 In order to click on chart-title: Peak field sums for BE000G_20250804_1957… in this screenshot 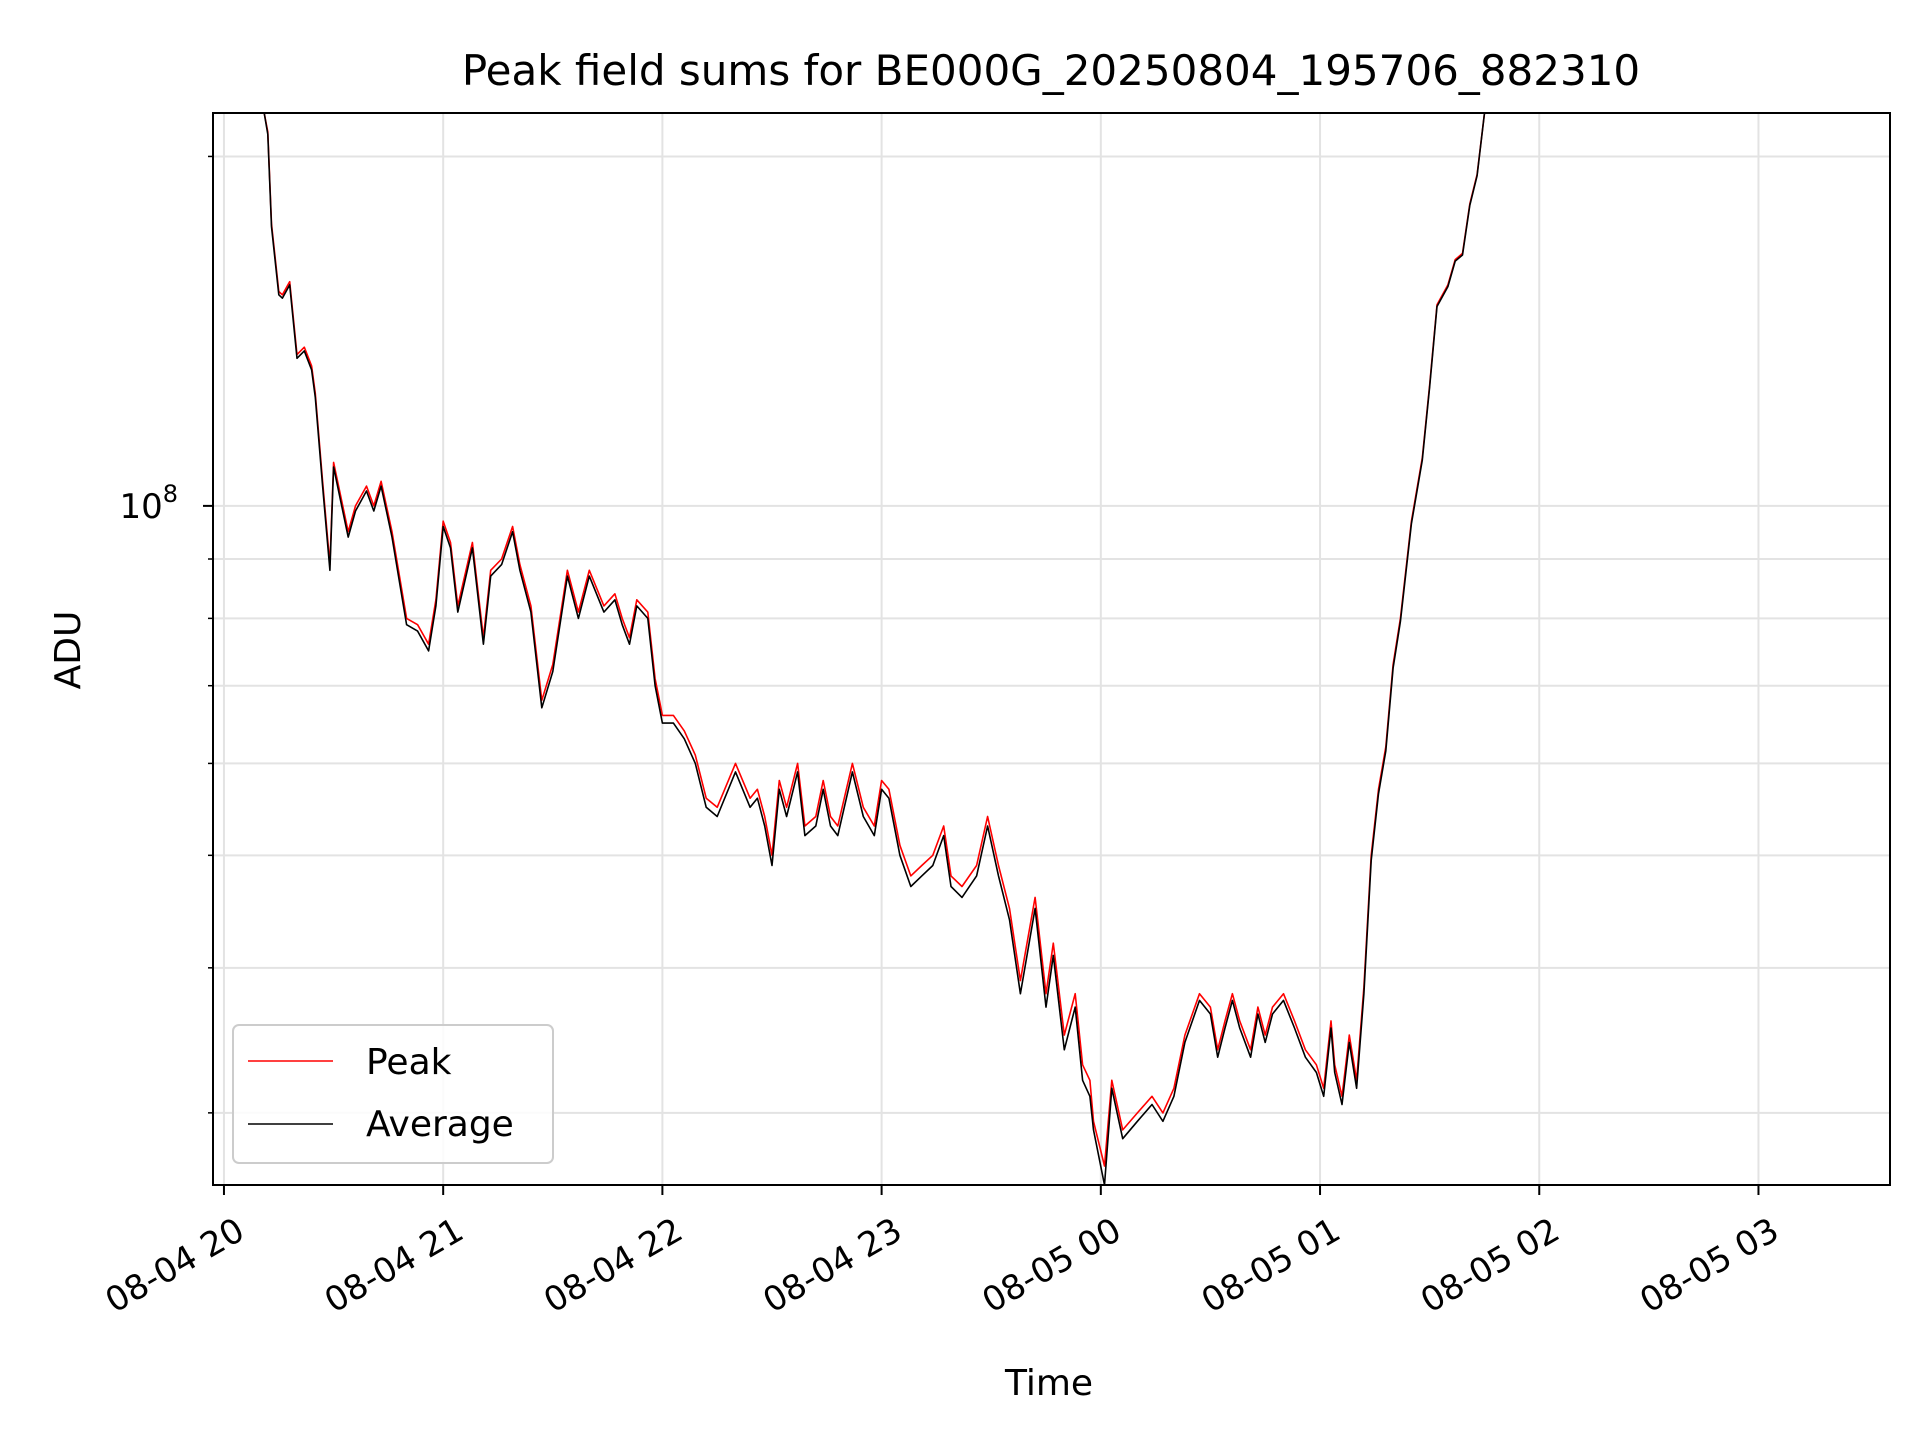, I will do `click(1051, 70)`.